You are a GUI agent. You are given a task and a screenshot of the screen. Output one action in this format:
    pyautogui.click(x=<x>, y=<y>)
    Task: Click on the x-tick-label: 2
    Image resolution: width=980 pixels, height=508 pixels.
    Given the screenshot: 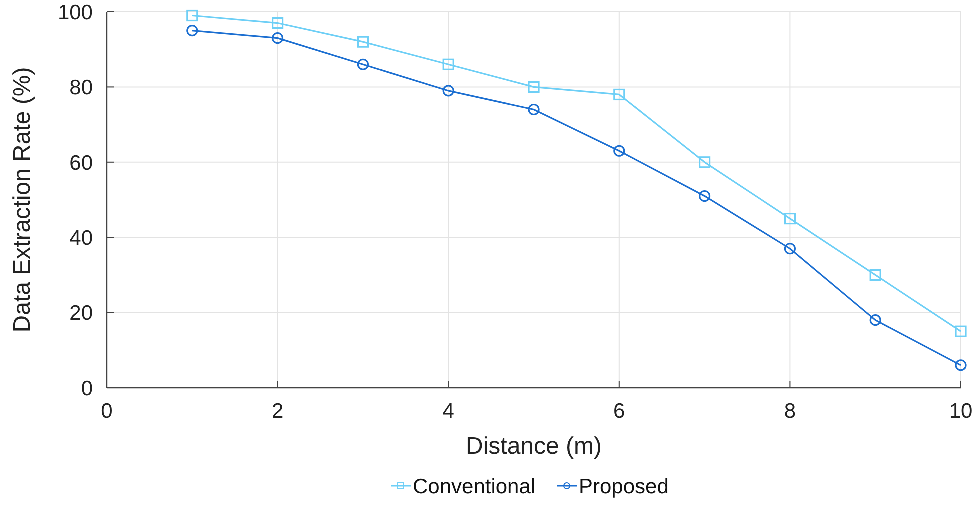 What is the action you would take?
    pyautogui.click(x=278, y=411)
    